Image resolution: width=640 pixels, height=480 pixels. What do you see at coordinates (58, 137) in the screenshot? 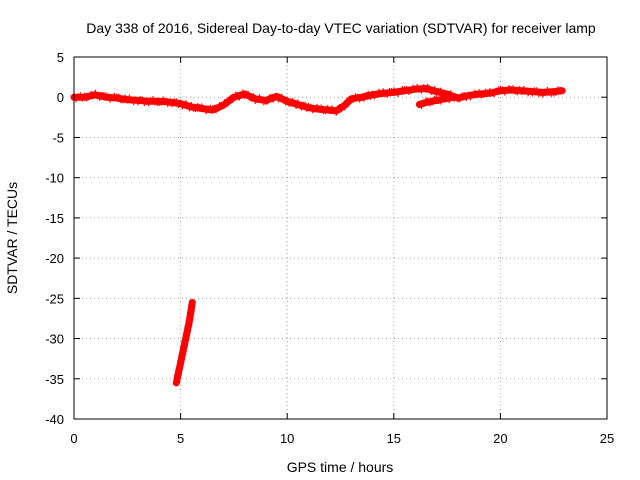
I see `y-tick-label: -5` at bounding box center [58, 137].